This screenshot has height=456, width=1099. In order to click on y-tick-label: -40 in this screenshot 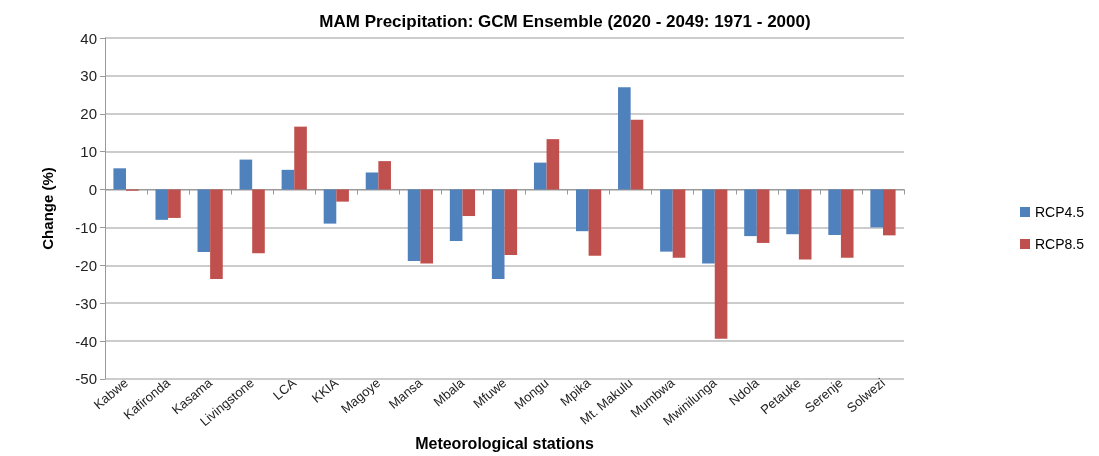, I will do `click(86, 341)`.